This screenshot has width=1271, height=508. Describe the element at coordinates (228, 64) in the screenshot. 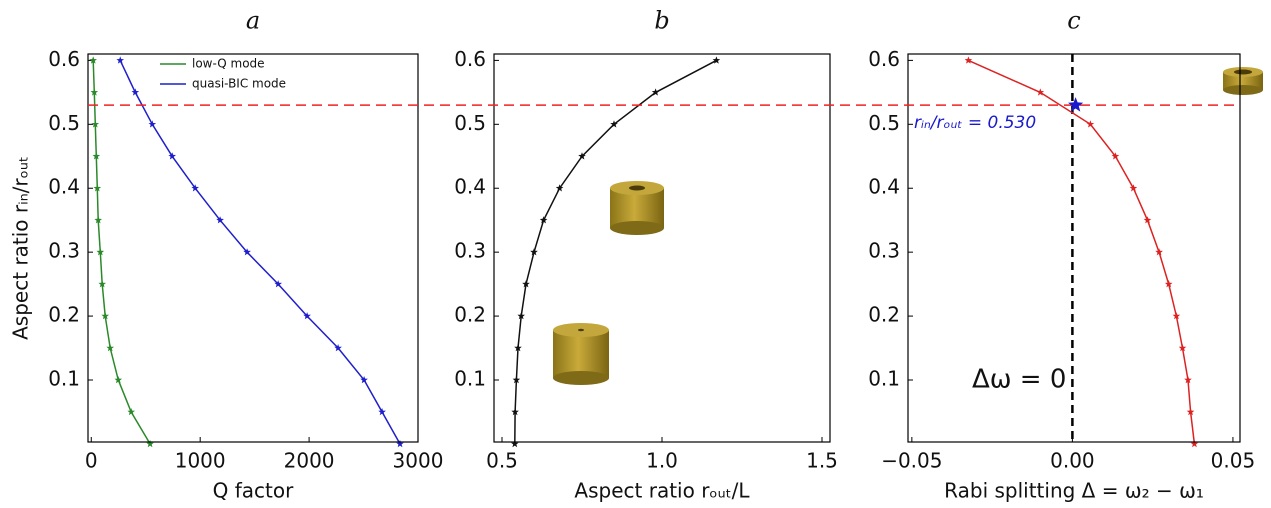

I see `legend-label: low-Q mode` at that location.